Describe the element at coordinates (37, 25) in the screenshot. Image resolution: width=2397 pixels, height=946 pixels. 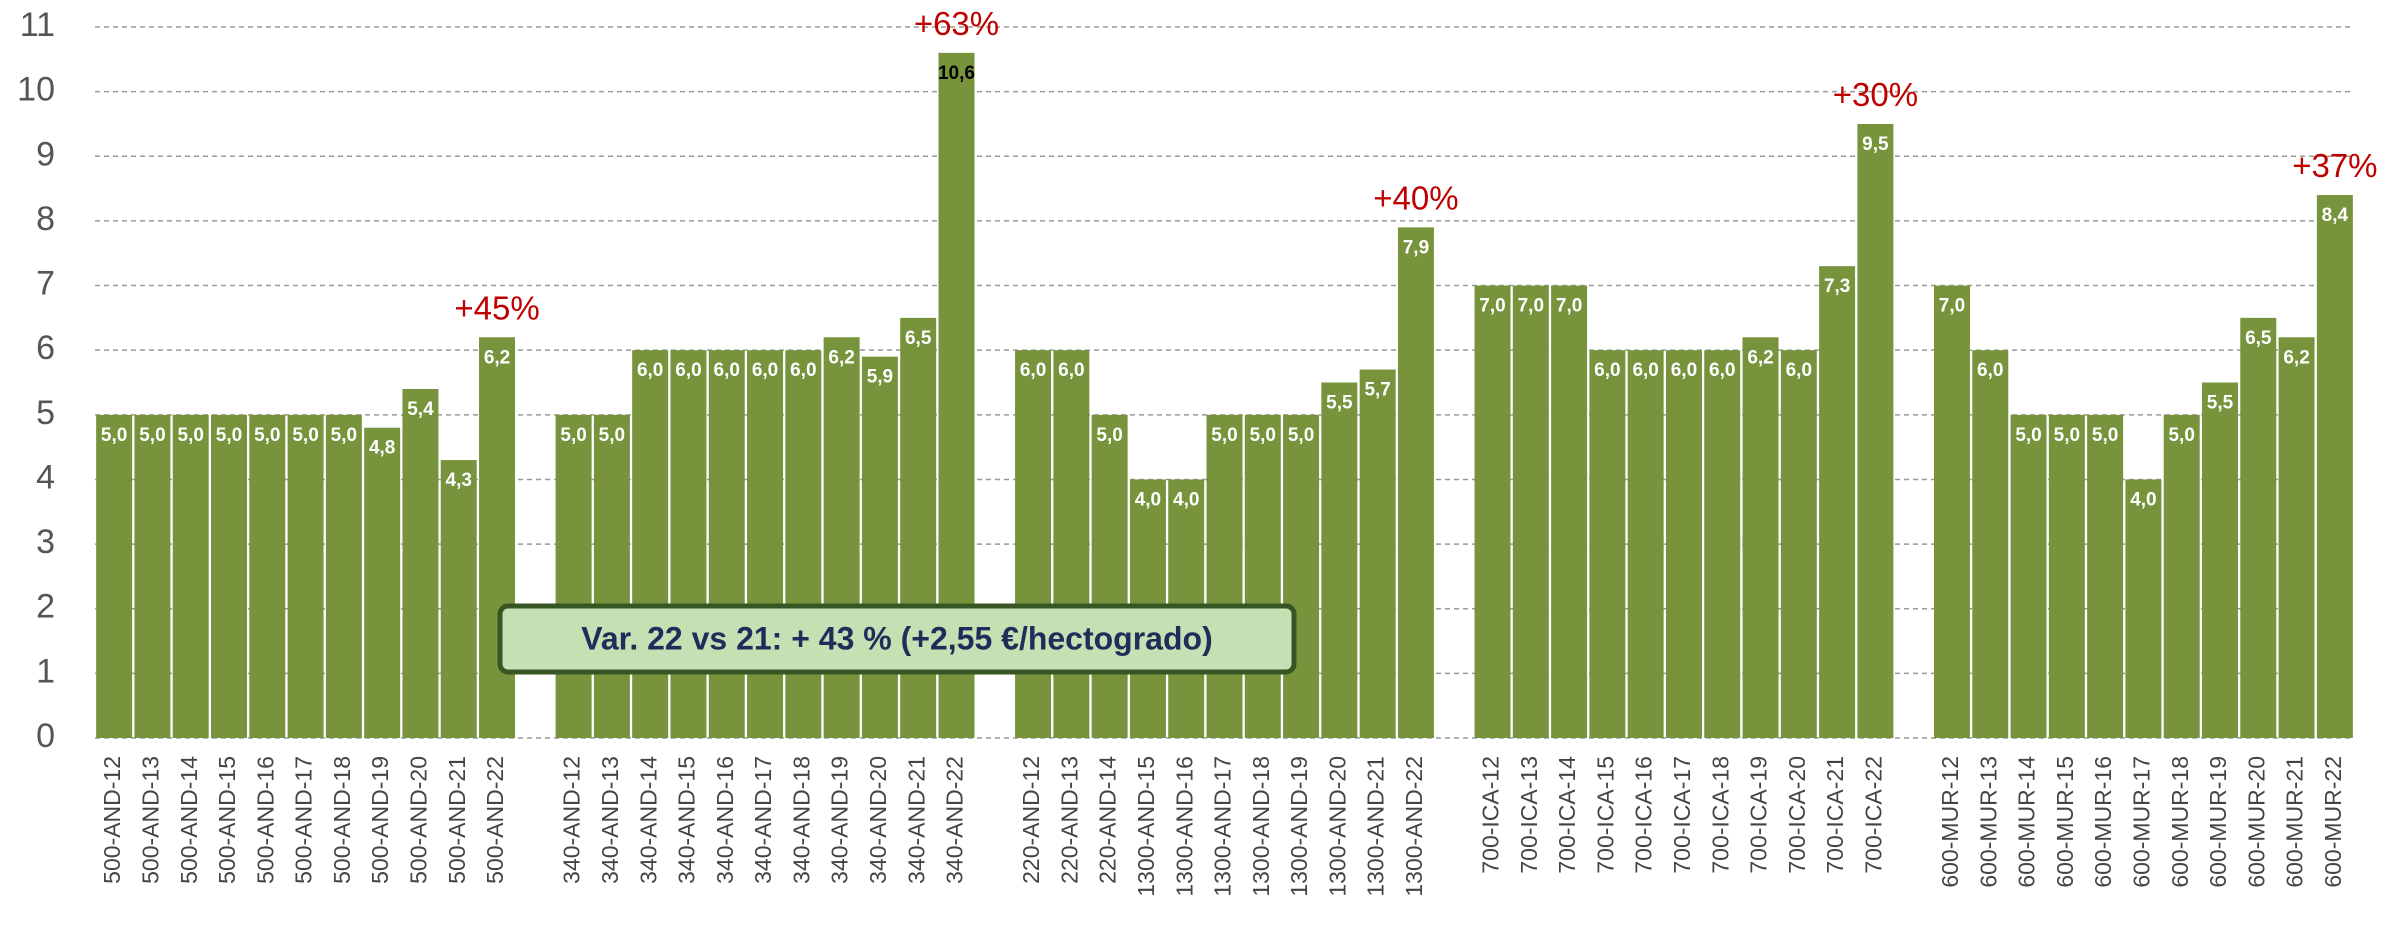
I see `y-tick-label: 11` at that location.